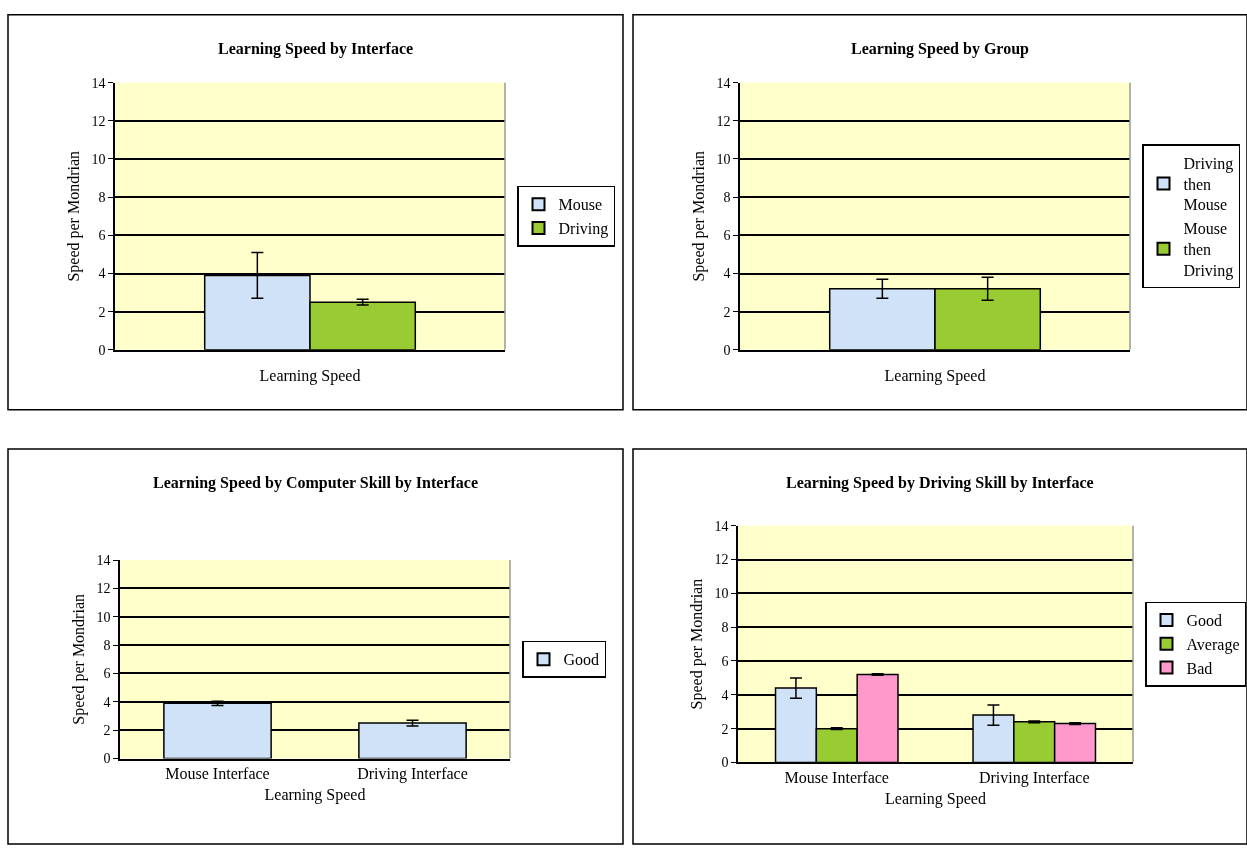 The width and height of the screenshot is (1247, 852). I want to click on legend-label: Driving, so click(583, 229).